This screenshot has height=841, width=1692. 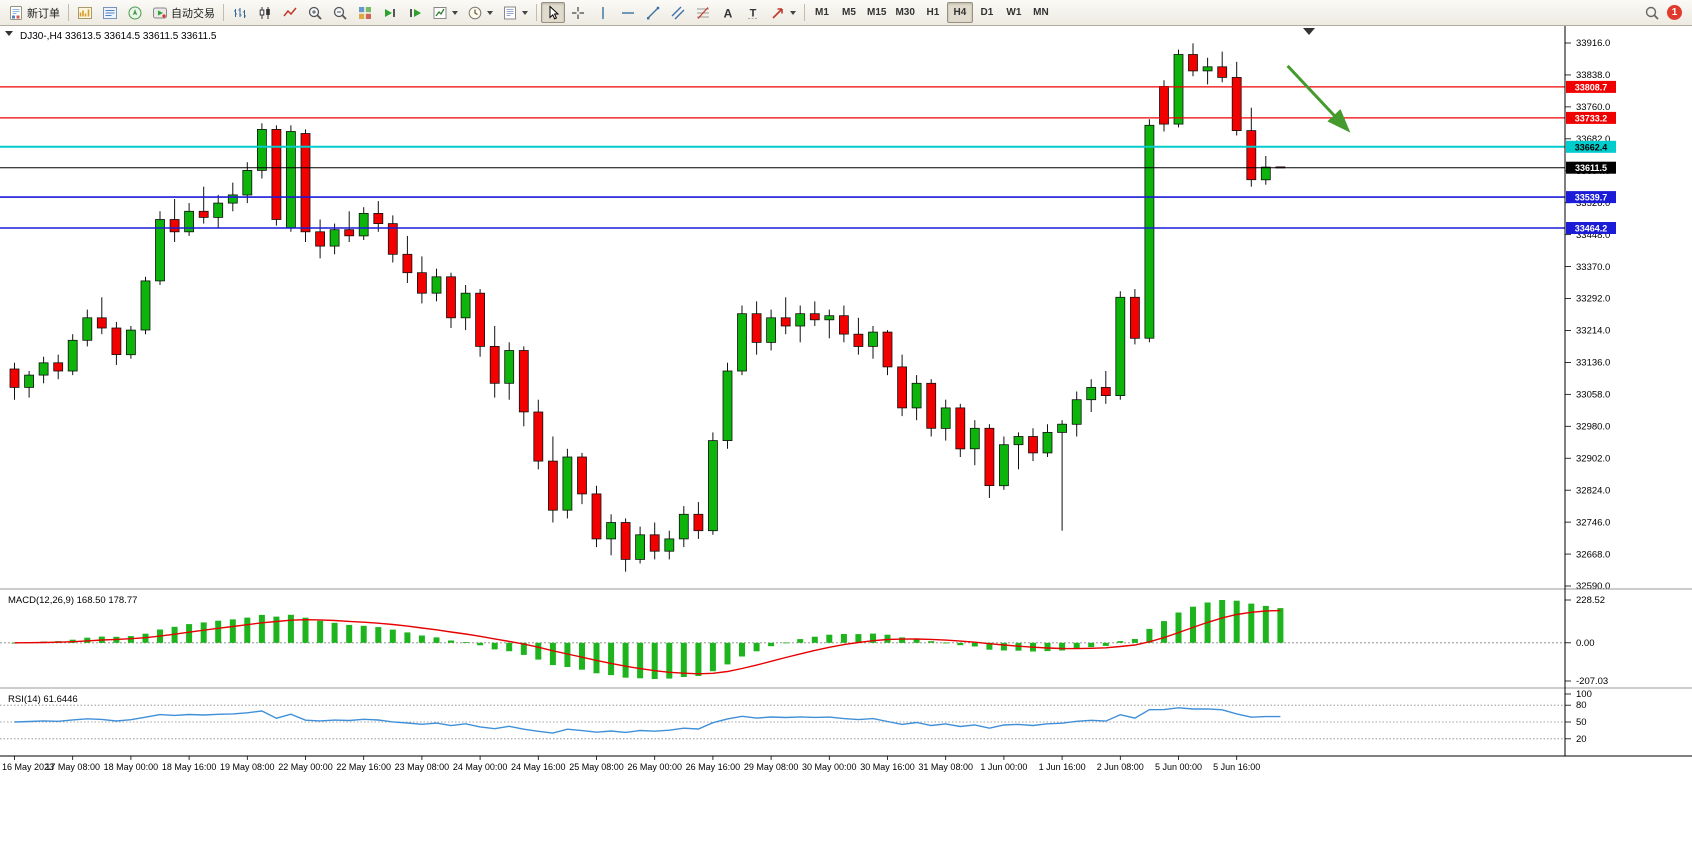 I want to click on tile-windows-icon, so click(x=365, y=12).